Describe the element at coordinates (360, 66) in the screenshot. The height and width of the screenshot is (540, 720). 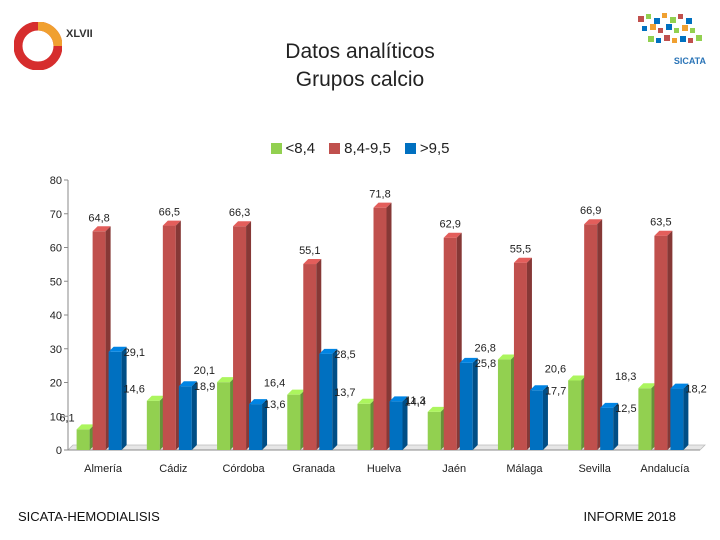
I see `chart-title: Datos analíticos Grupos calcio` at that location.